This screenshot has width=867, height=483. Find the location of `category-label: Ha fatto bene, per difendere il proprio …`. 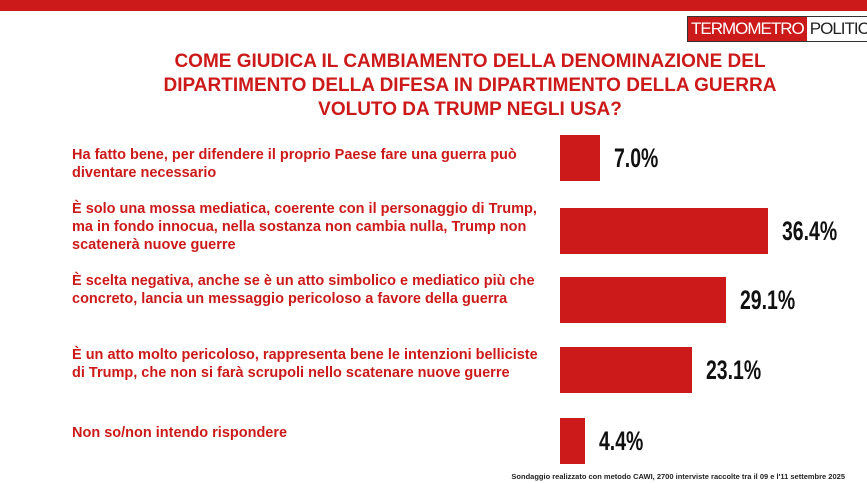

category-label: Ha fatto bene, per difendere il proprio … is located at coordinates (294, 164).